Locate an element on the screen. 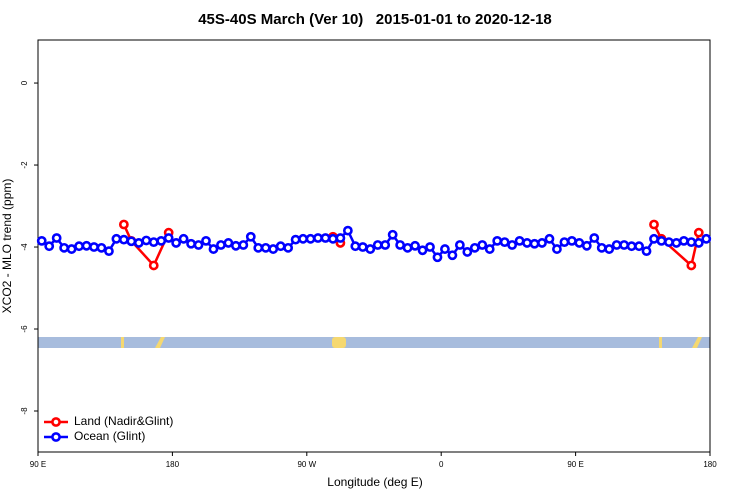 The width and height of the screenshot is (750, 500). y-tick-label: -8 is located at coordinates (24, 411).